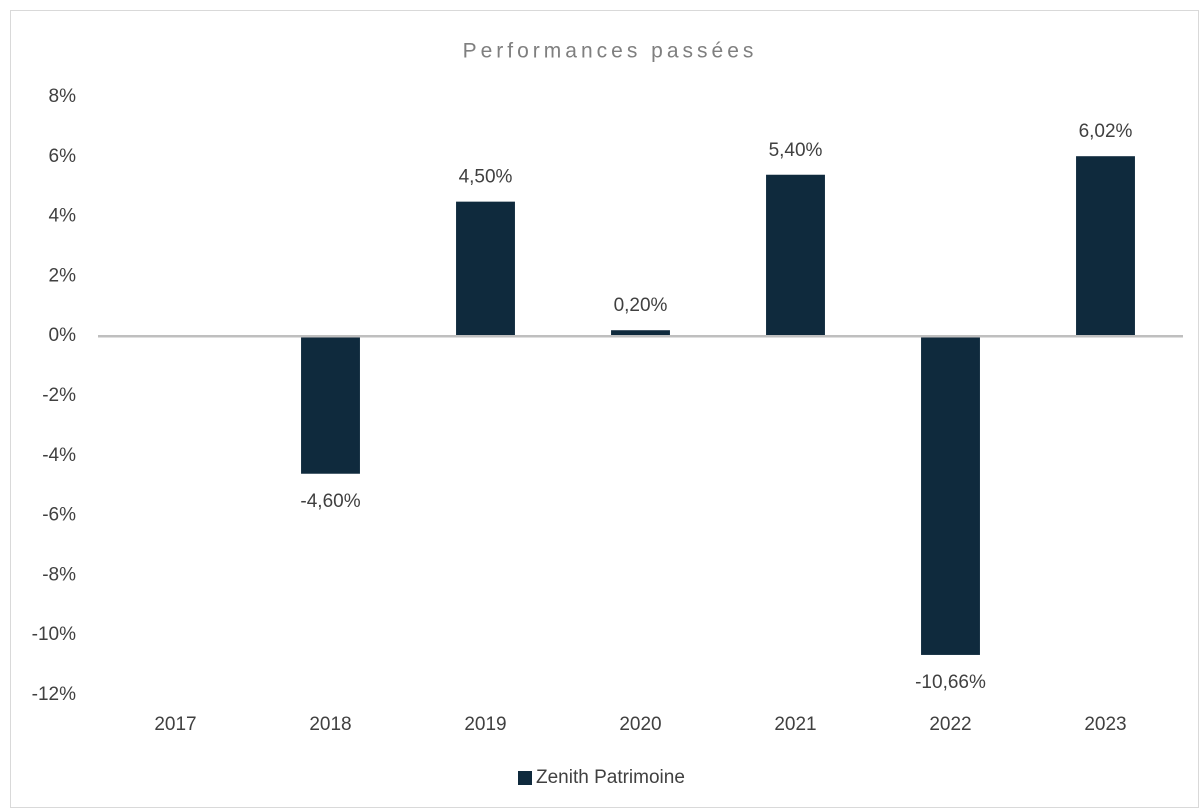 Image resolution: width=1200 pixels, height=809 pixels. I want to click on x-tick-label: 2019, so click(485, 724).